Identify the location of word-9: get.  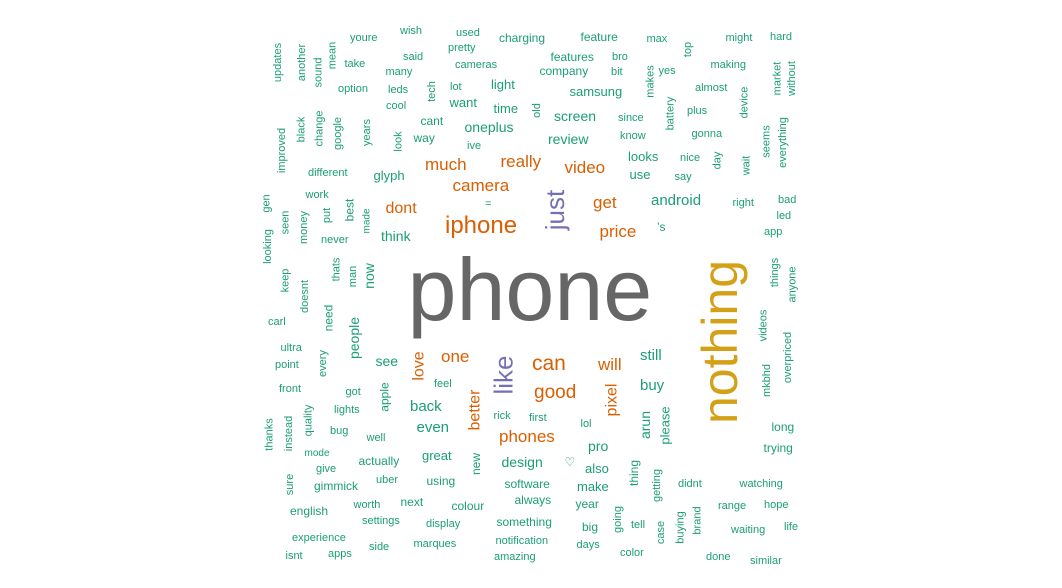
(605, 202).